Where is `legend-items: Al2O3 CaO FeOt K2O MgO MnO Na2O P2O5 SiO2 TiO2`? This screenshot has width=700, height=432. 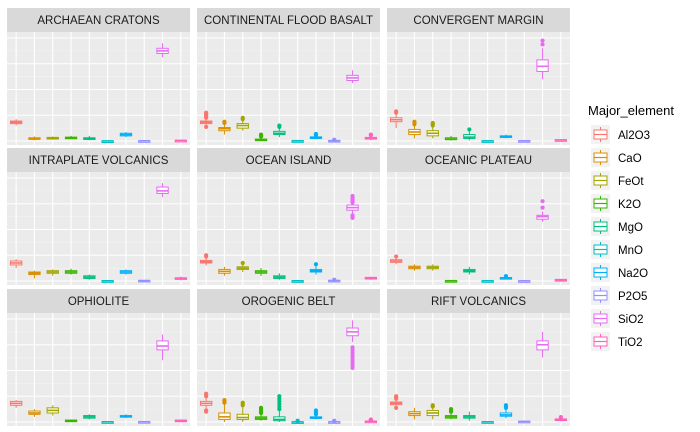
legend-items: Al2O3 CaO FeOt K2O MgO MnO Na2O P2O5 SiO2 TiO2 is located at coordinates (620, 238).